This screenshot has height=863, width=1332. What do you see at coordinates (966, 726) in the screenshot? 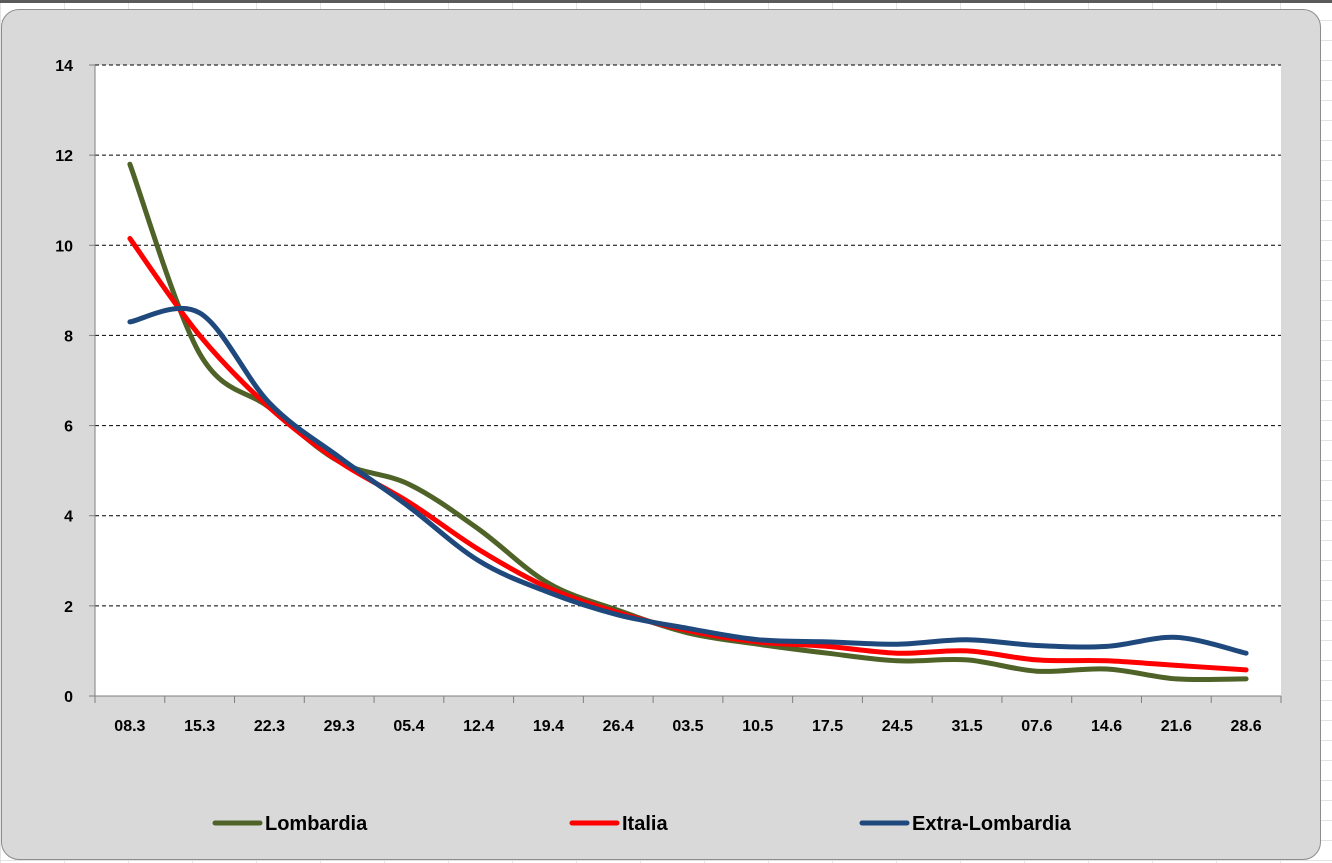
I see `x-tick-label: 31.5` at bounding box center [966, 726].